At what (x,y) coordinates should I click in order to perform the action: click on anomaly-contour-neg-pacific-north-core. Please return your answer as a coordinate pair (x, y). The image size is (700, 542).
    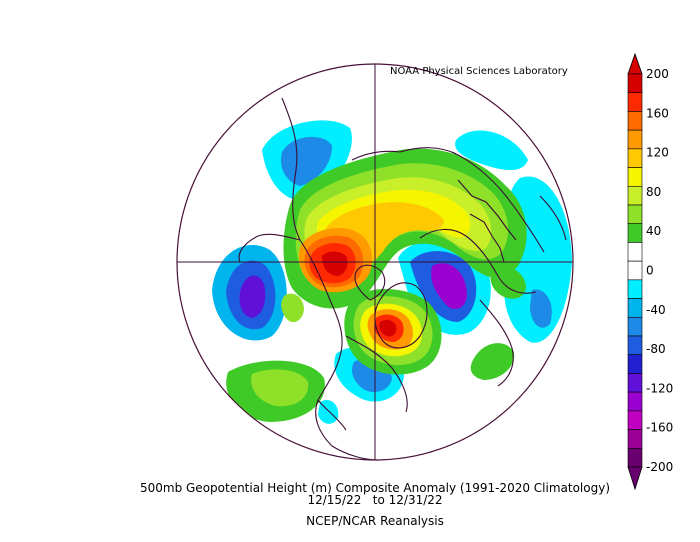
    Looking at the image, I should click on (306, 161).